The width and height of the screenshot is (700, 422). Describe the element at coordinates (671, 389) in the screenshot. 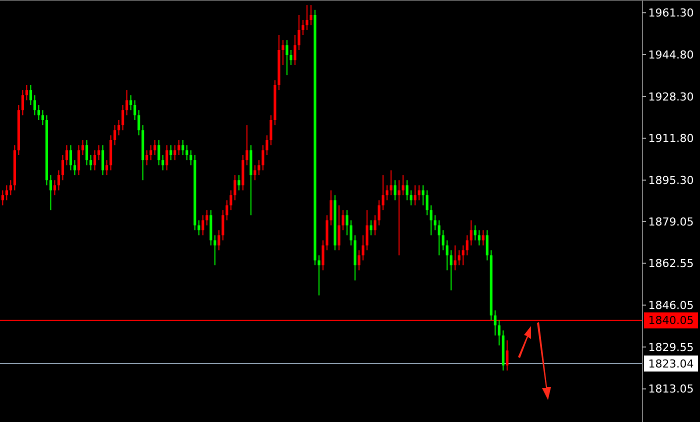

I see `y-tick-label: 1813.05` at that location.